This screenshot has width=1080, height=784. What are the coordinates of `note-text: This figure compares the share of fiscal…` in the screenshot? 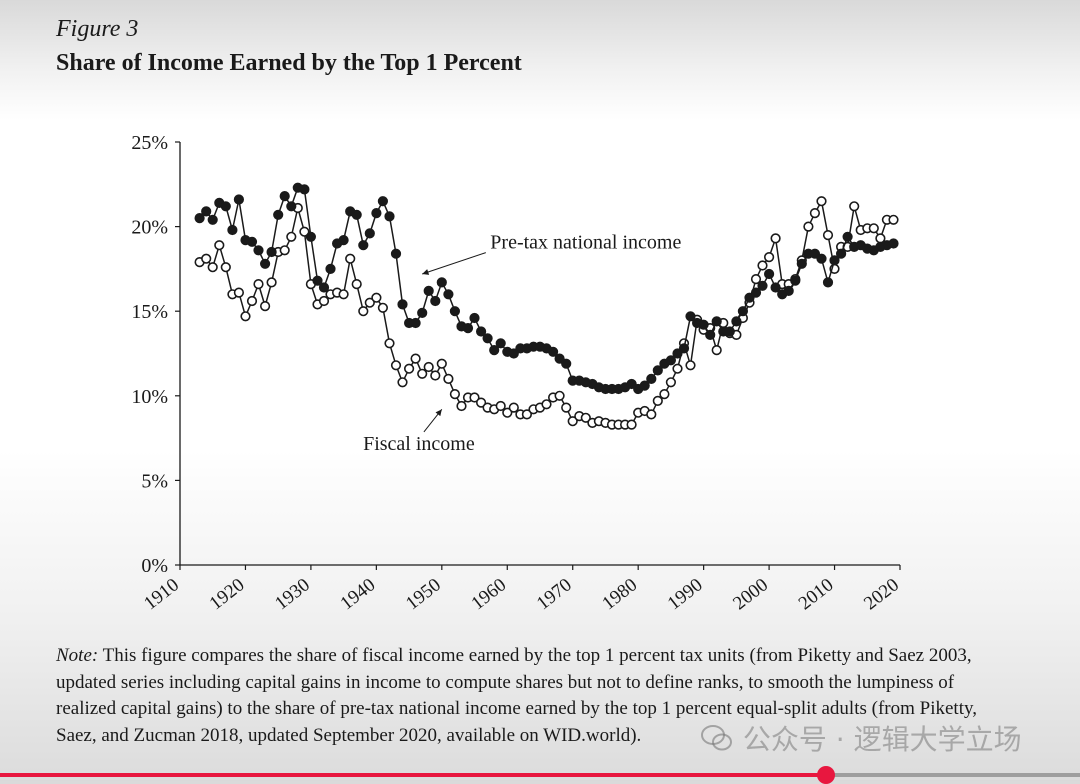 It's located at (516, 695).